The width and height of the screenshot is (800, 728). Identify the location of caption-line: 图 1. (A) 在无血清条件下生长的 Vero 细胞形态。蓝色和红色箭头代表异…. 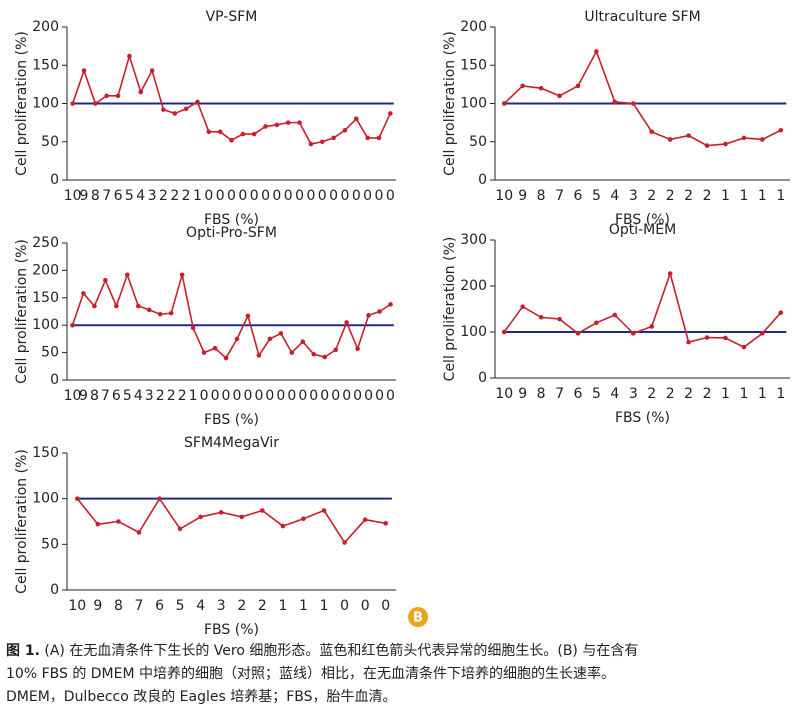
(401, 651).